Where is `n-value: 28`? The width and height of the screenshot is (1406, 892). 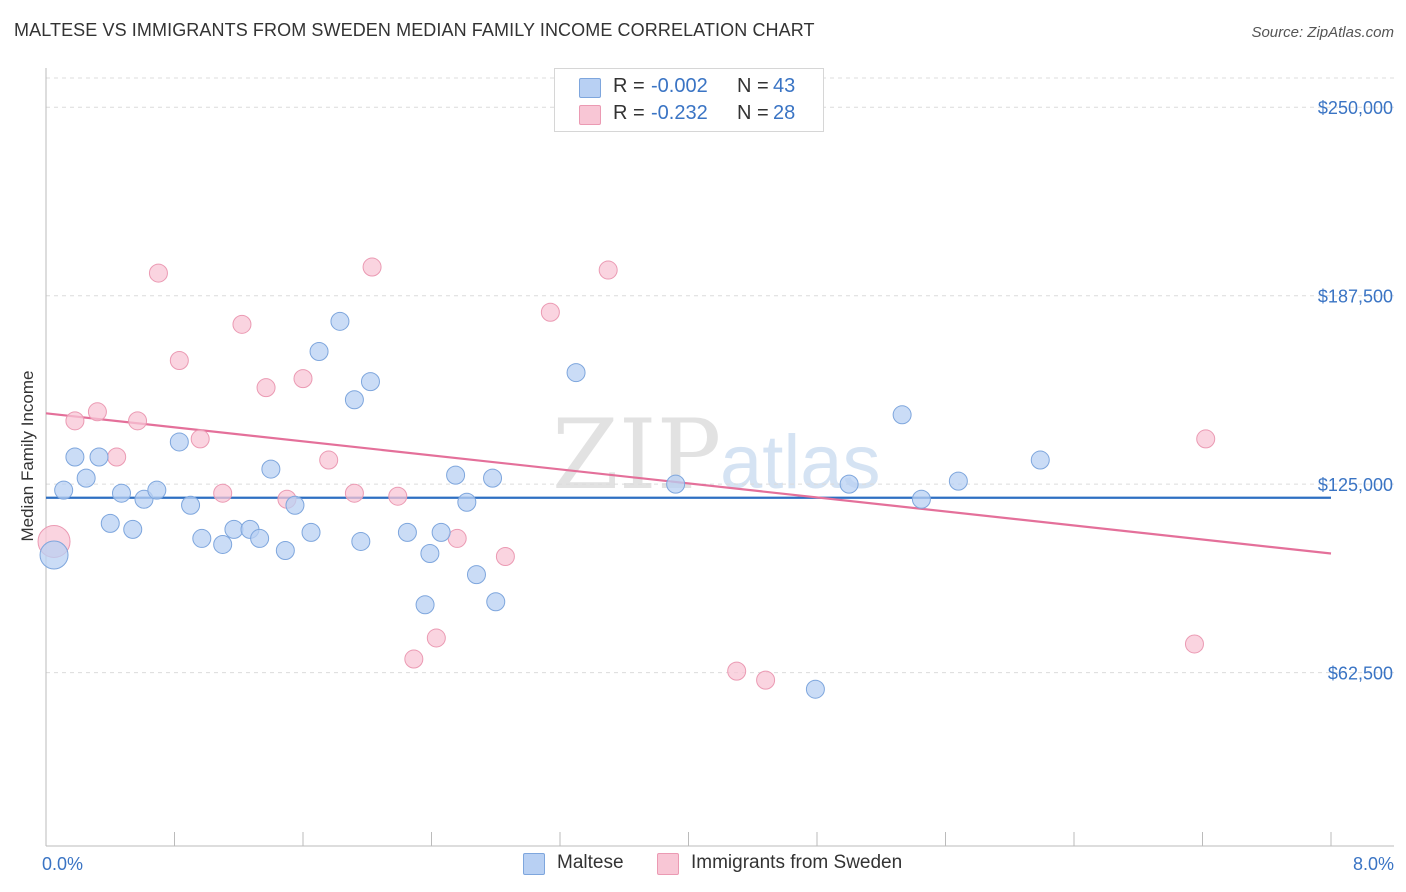
n-value: 28 is located at coordinates (784, 113).